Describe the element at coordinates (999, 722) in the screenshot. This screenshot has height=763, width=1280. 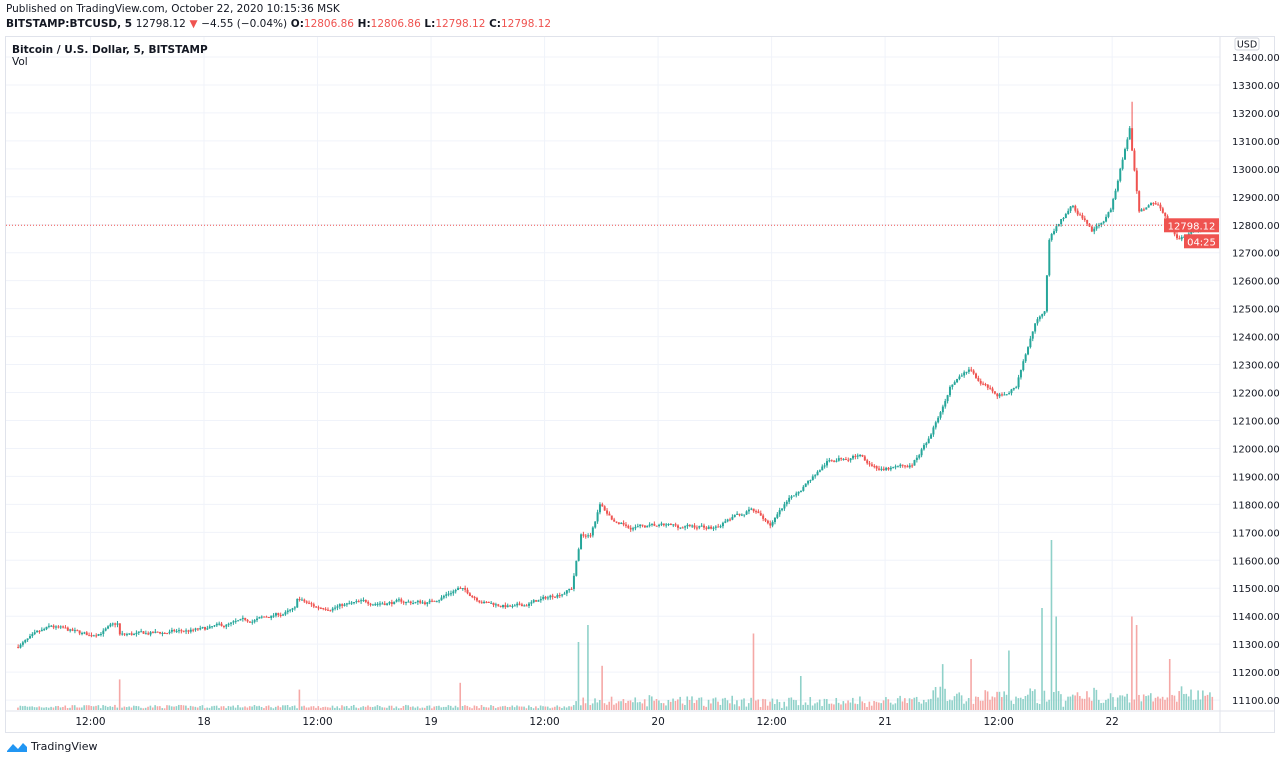
I see `x-tick-label: 12:00` at that location.